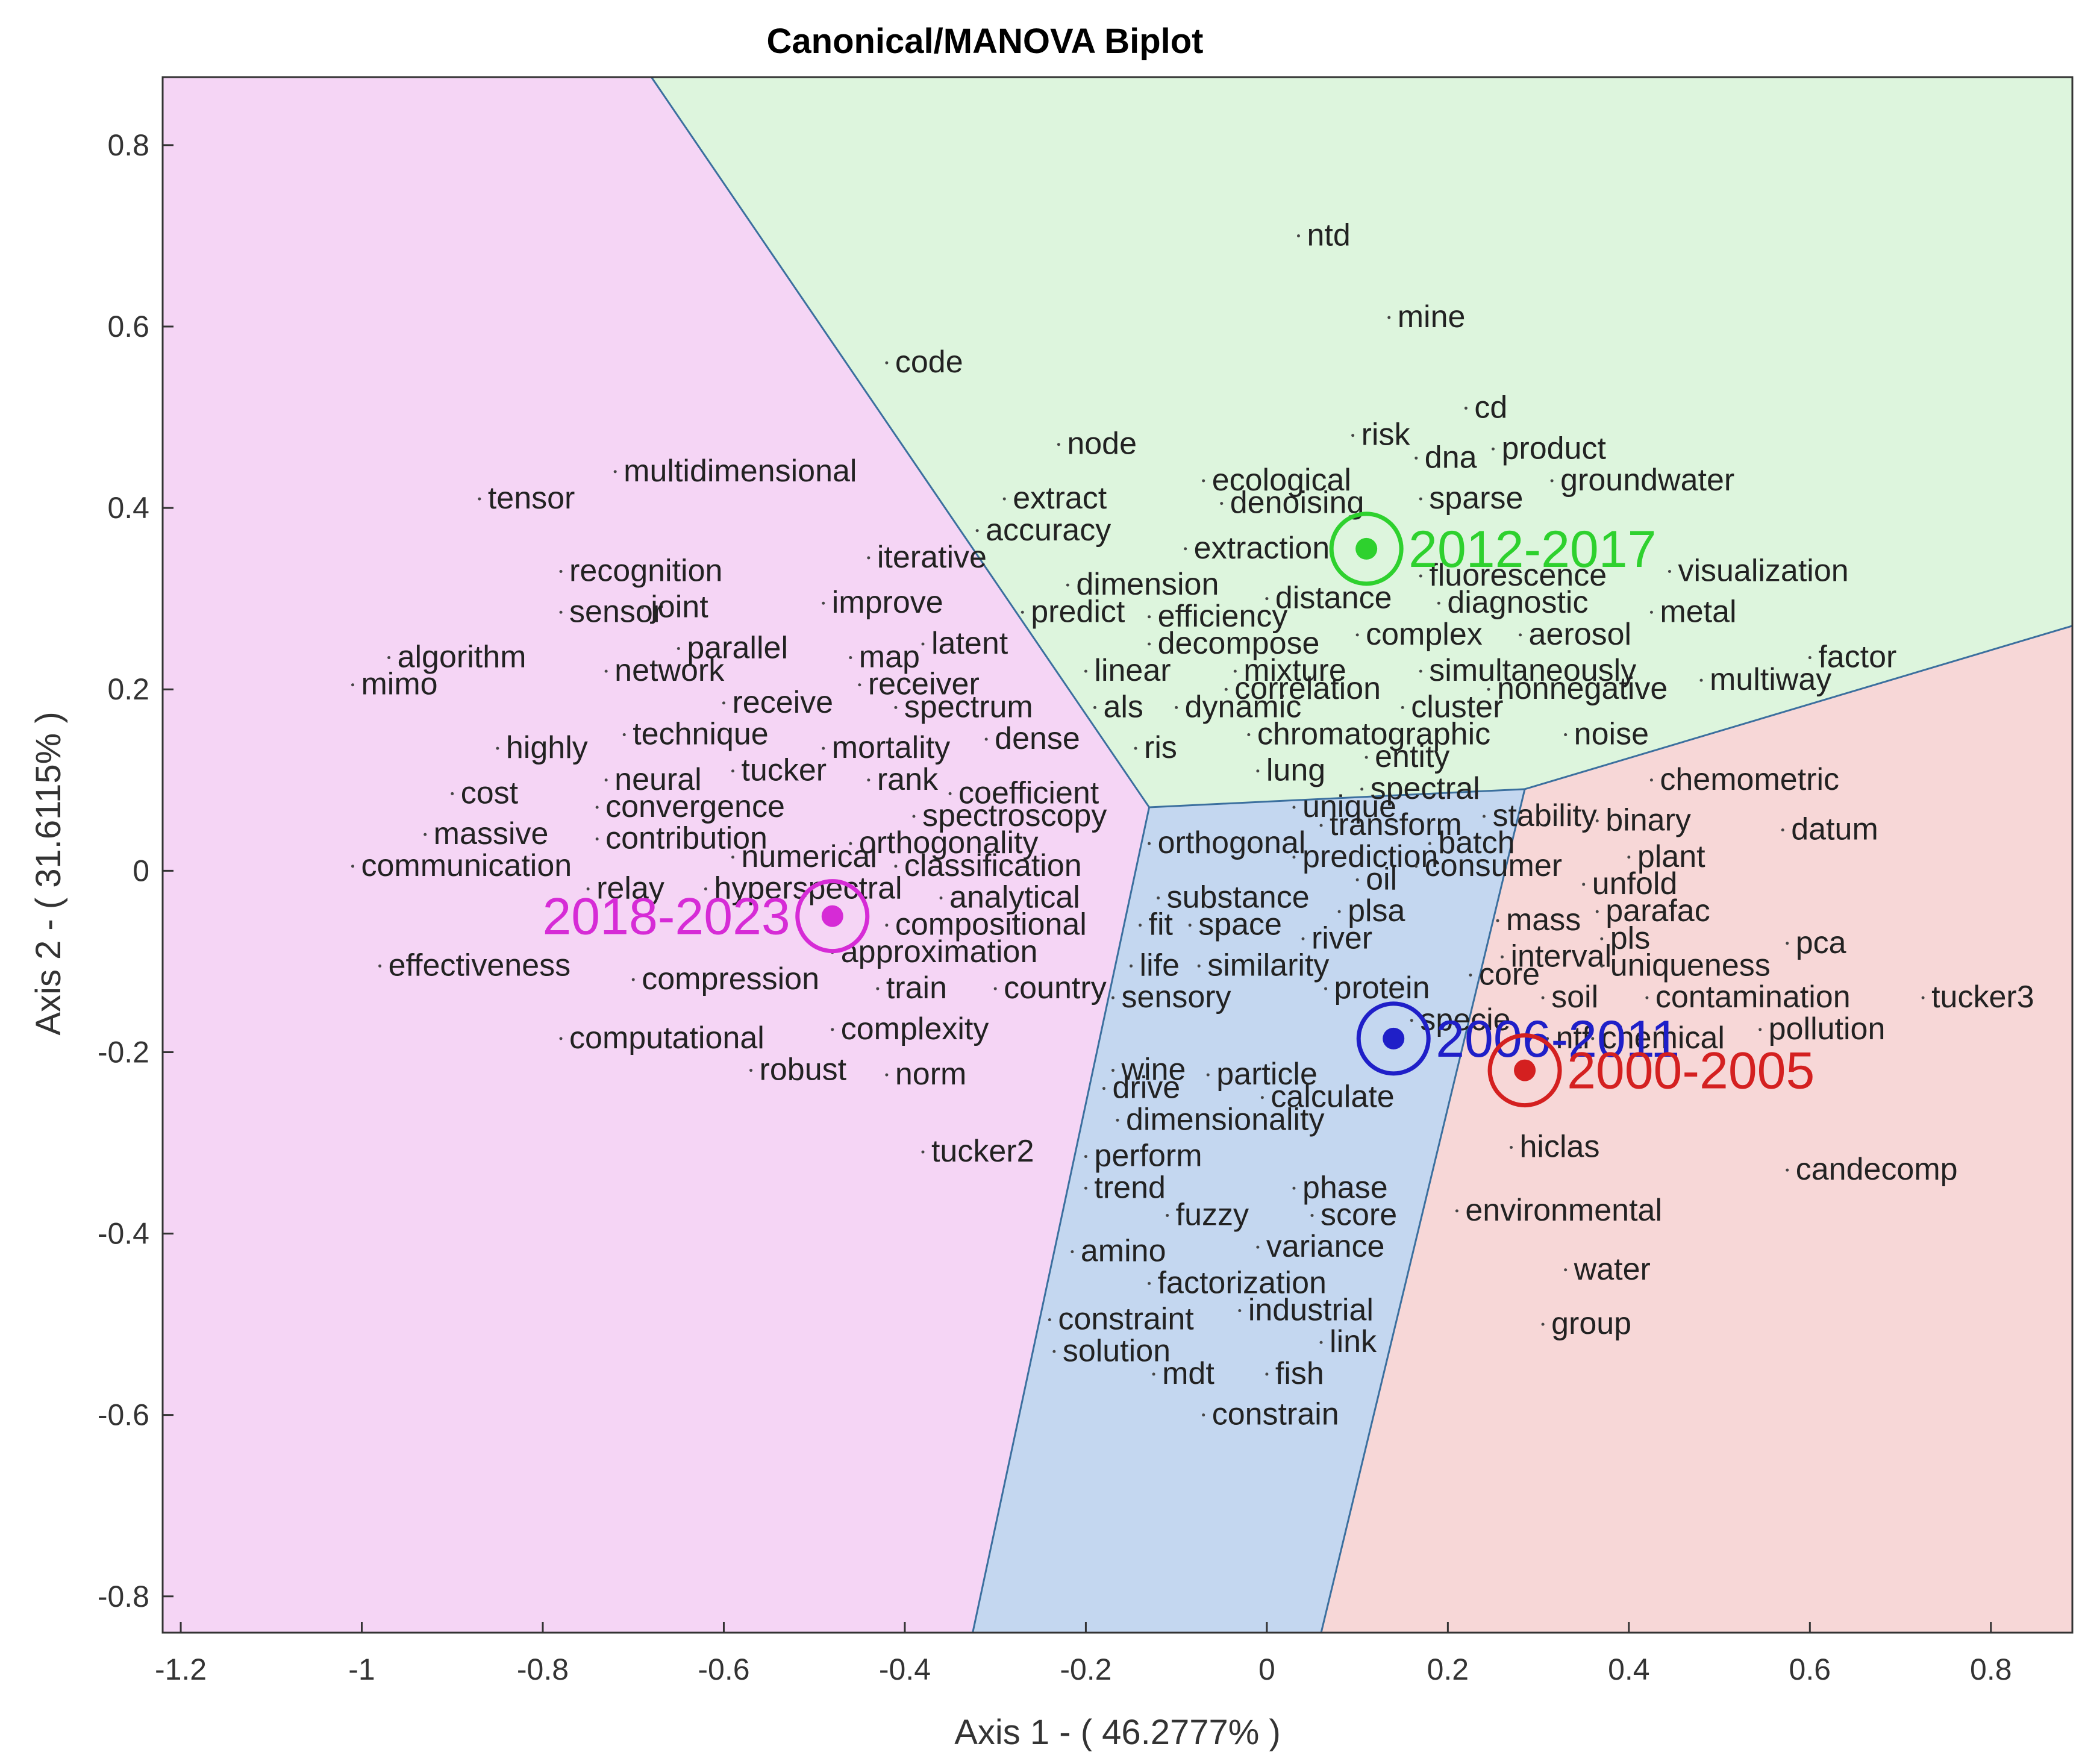  Describe the element at coordinates (1014, 815) in the screenshot. I see `term-label-spectroscopy: spectroscopy` at that location.